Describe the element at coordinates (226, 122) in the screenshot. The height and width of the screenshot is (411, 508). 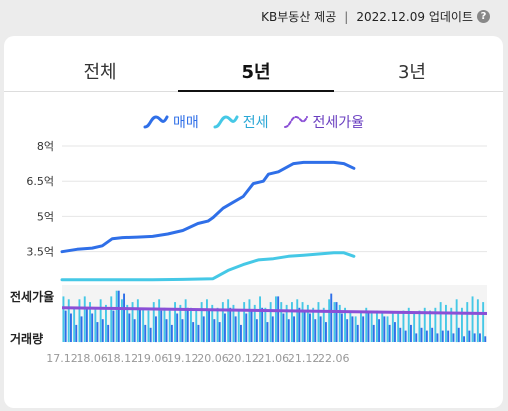
I see `jeonse-wave-icon` at that location.